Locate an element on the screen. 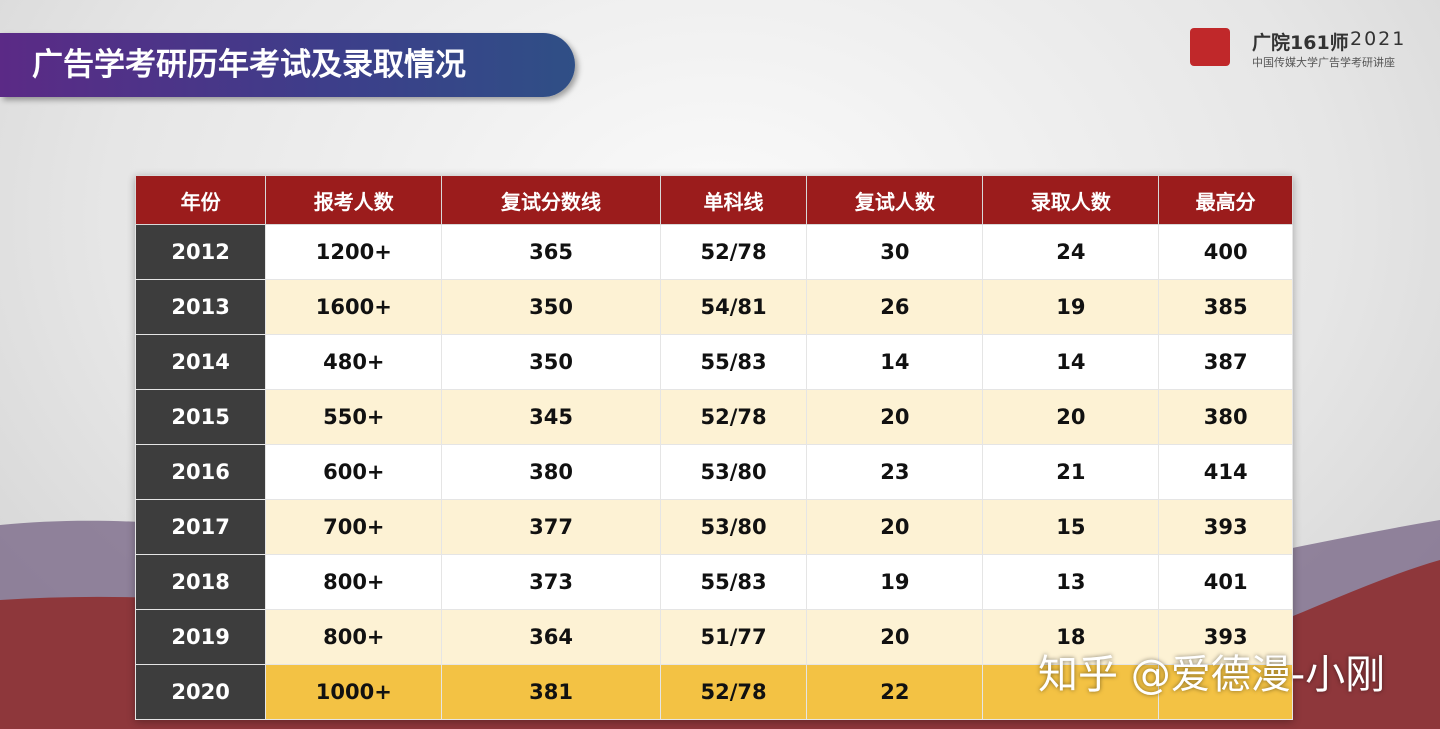 The image size is (1440, 729). table-cell: 377 is located at coordinates (551, 527).